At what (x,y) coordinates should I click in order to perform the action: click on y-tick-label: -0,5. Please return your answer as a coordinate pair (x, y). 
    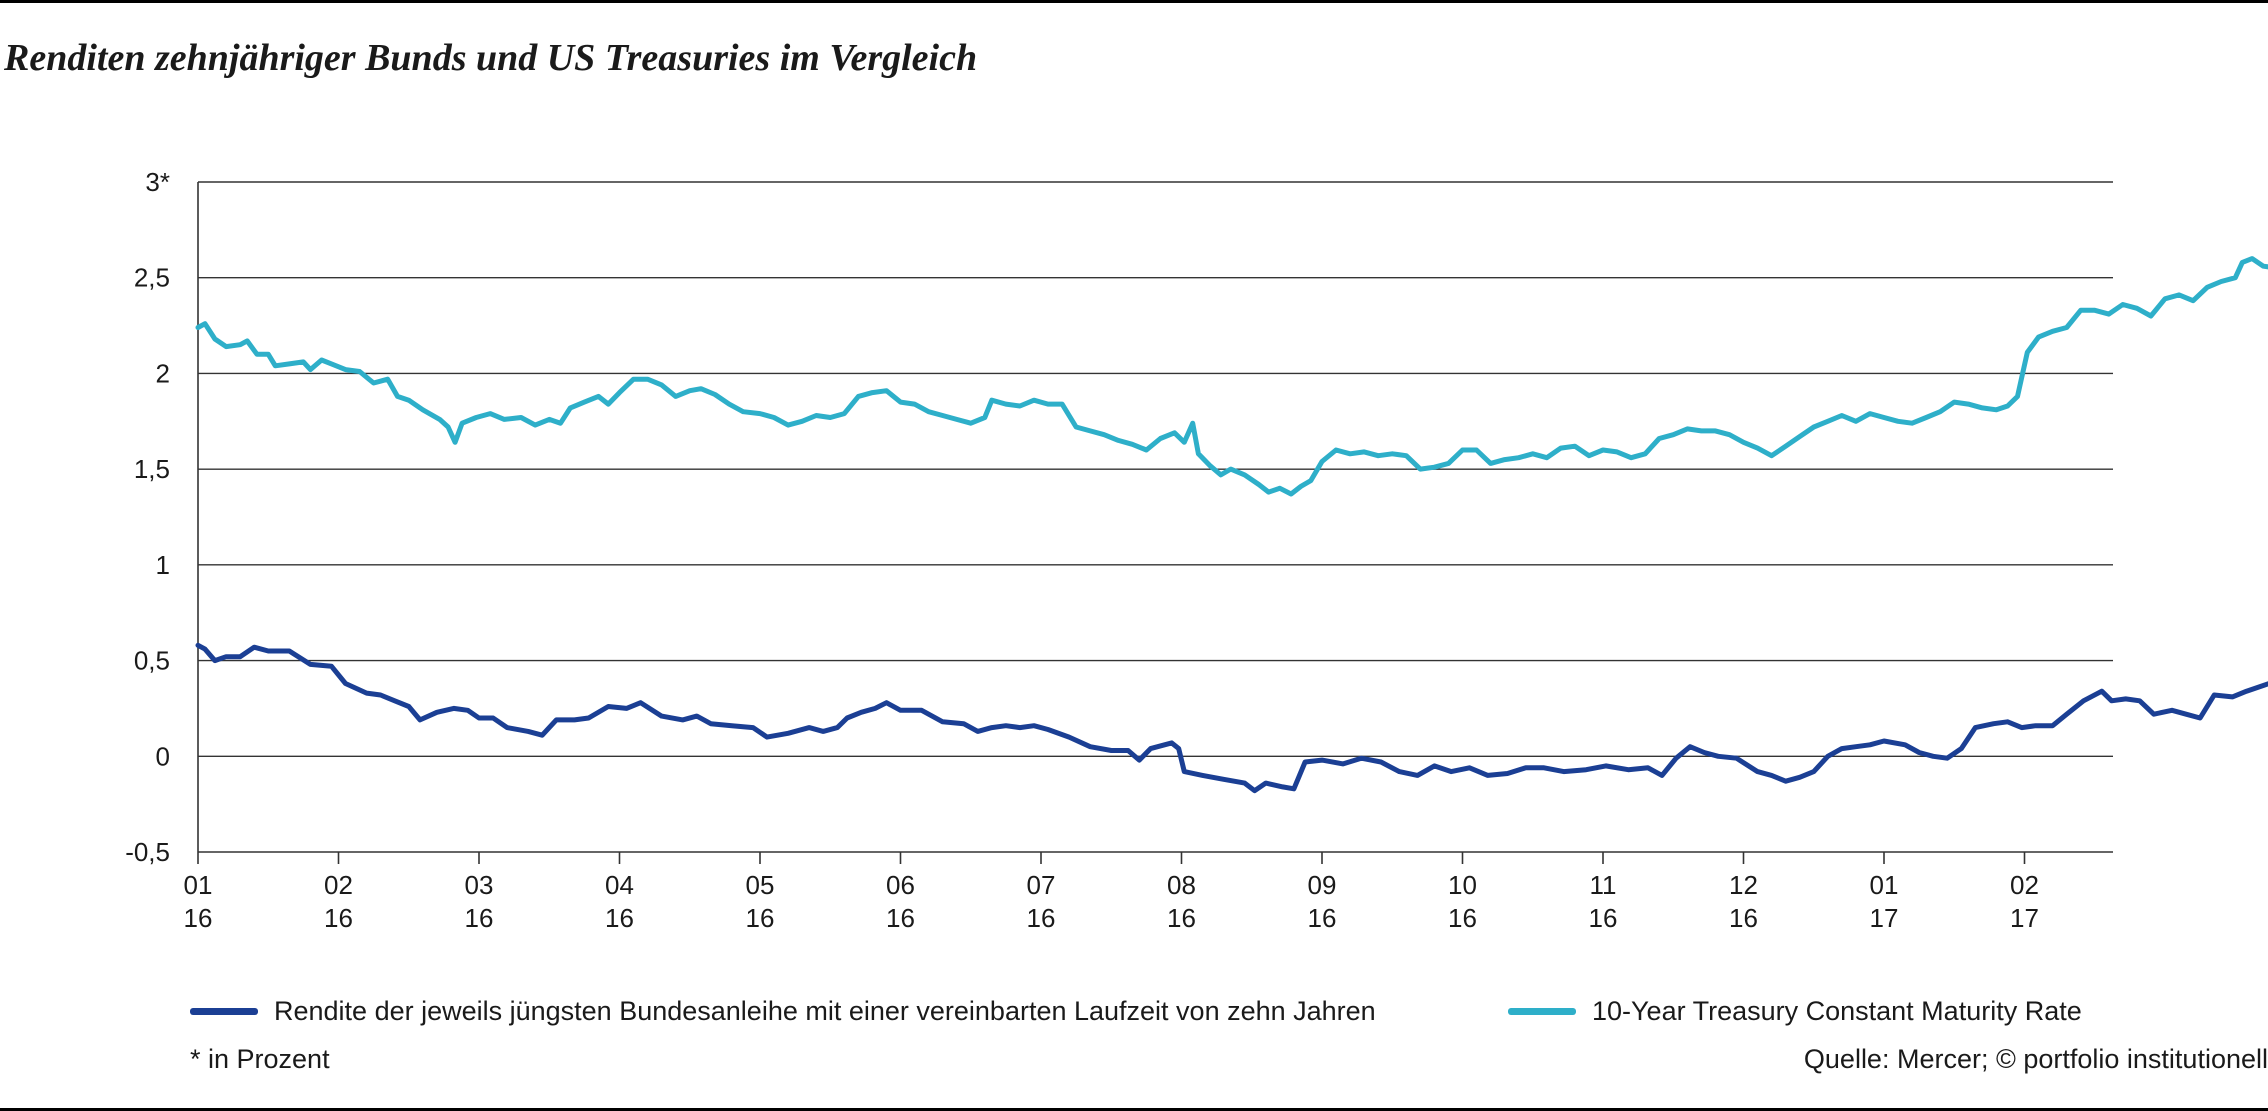
    Looking at the image, I should click on (147, 852).